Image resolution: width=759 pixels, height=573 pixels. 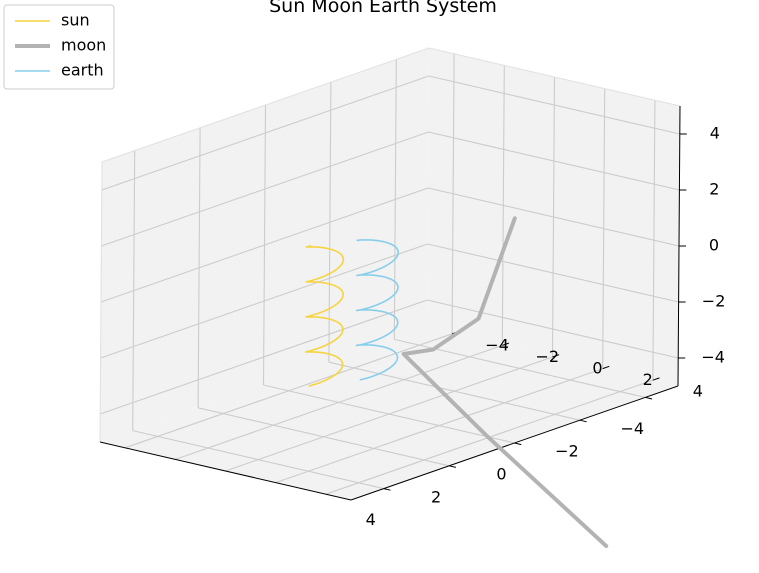 I want to click on z-axis-tick-label: 0, so click(x=714, y=245).